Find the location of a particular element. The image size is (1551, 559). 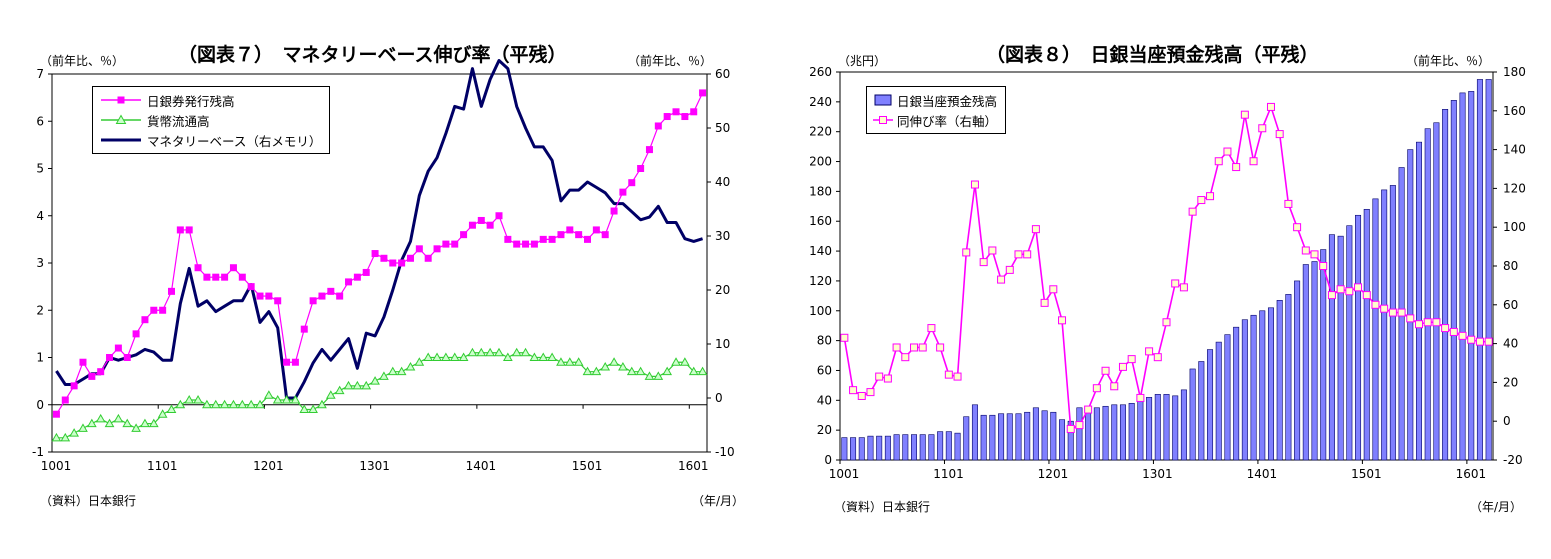

right-axis-tick-label: 10 is located at coordinates (722, 344).